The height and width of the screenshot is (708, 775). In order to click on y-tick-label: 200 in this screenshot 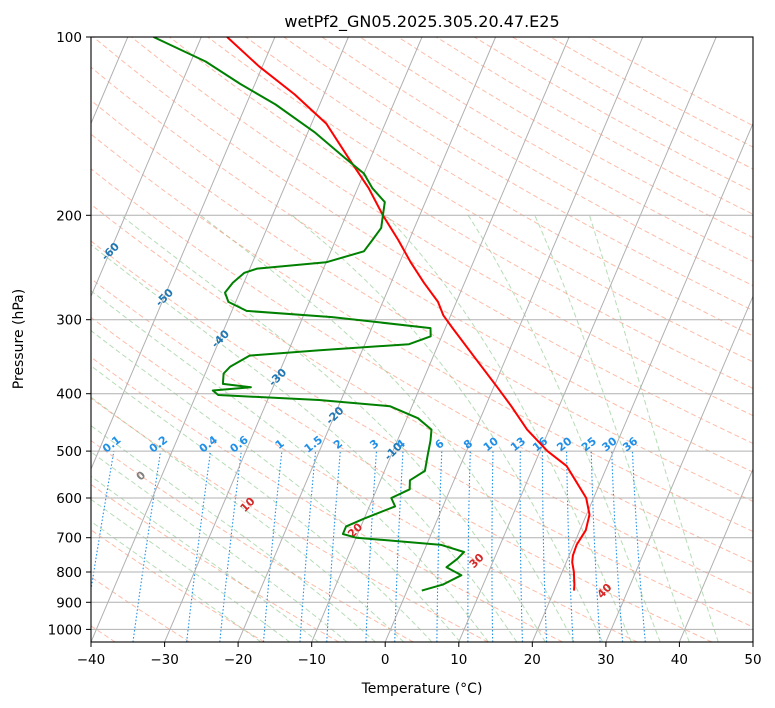, I will do `click(69, 216)`.